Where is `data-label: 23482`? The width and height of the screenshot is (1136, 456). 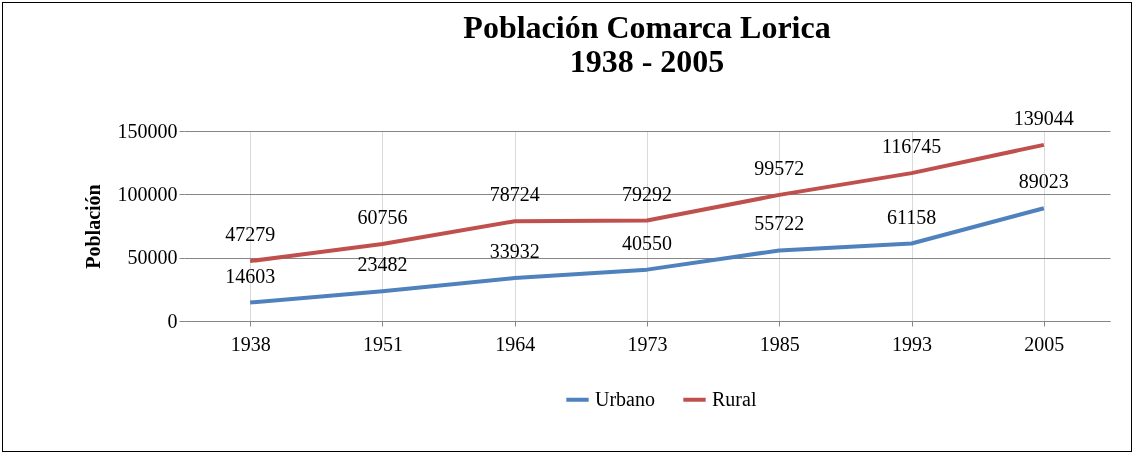
data-label: 23482 is located at coordinates (382, 264).